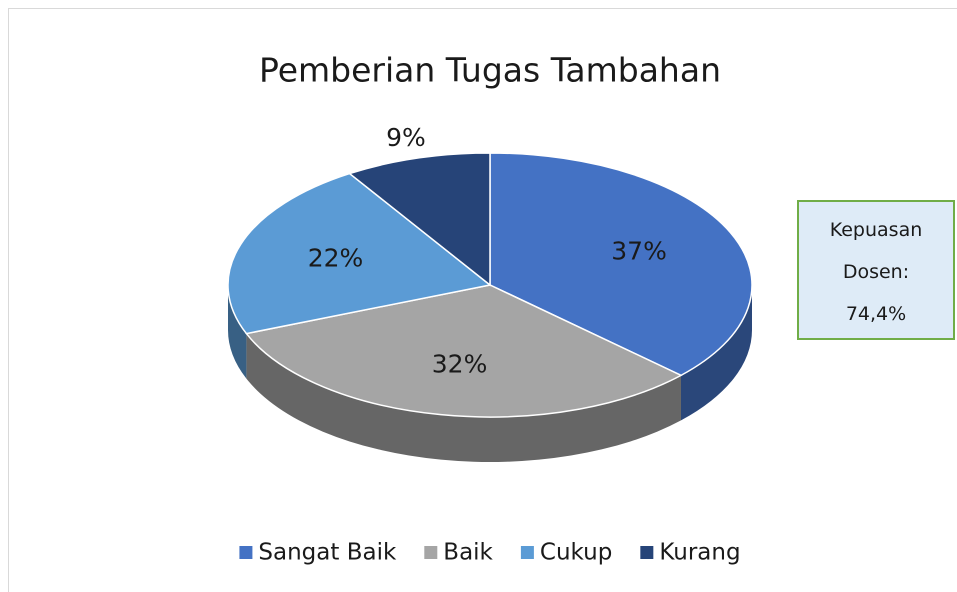  I want to click on data-label: 9%, so click(406, 137).